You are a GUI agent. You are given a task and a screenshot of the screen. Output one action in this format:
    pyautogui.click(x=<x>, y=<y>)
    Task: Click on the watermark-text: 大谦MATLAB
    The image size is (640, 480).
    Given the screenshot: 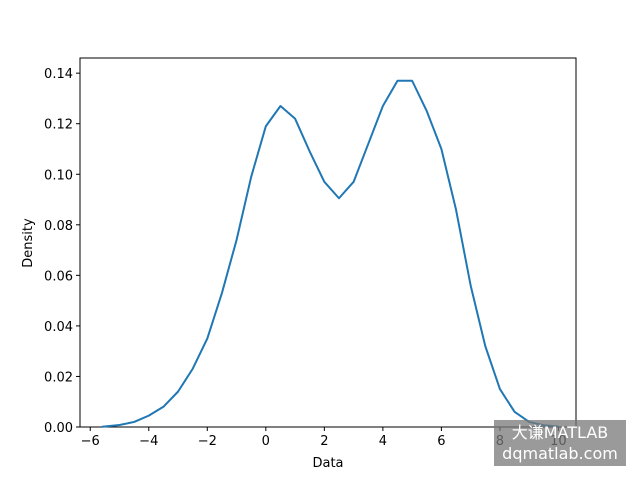 What is the action you would take?
    pyautogui.click(x=560, y=432)
    